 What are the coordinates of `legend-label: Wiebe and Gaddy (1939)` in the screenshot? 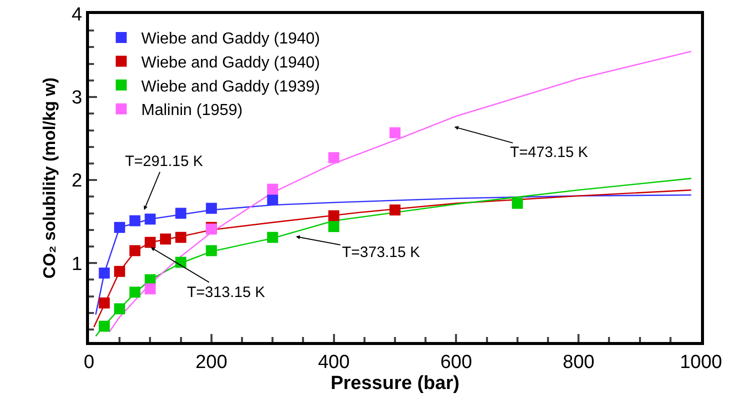 It's located at (230, 87).